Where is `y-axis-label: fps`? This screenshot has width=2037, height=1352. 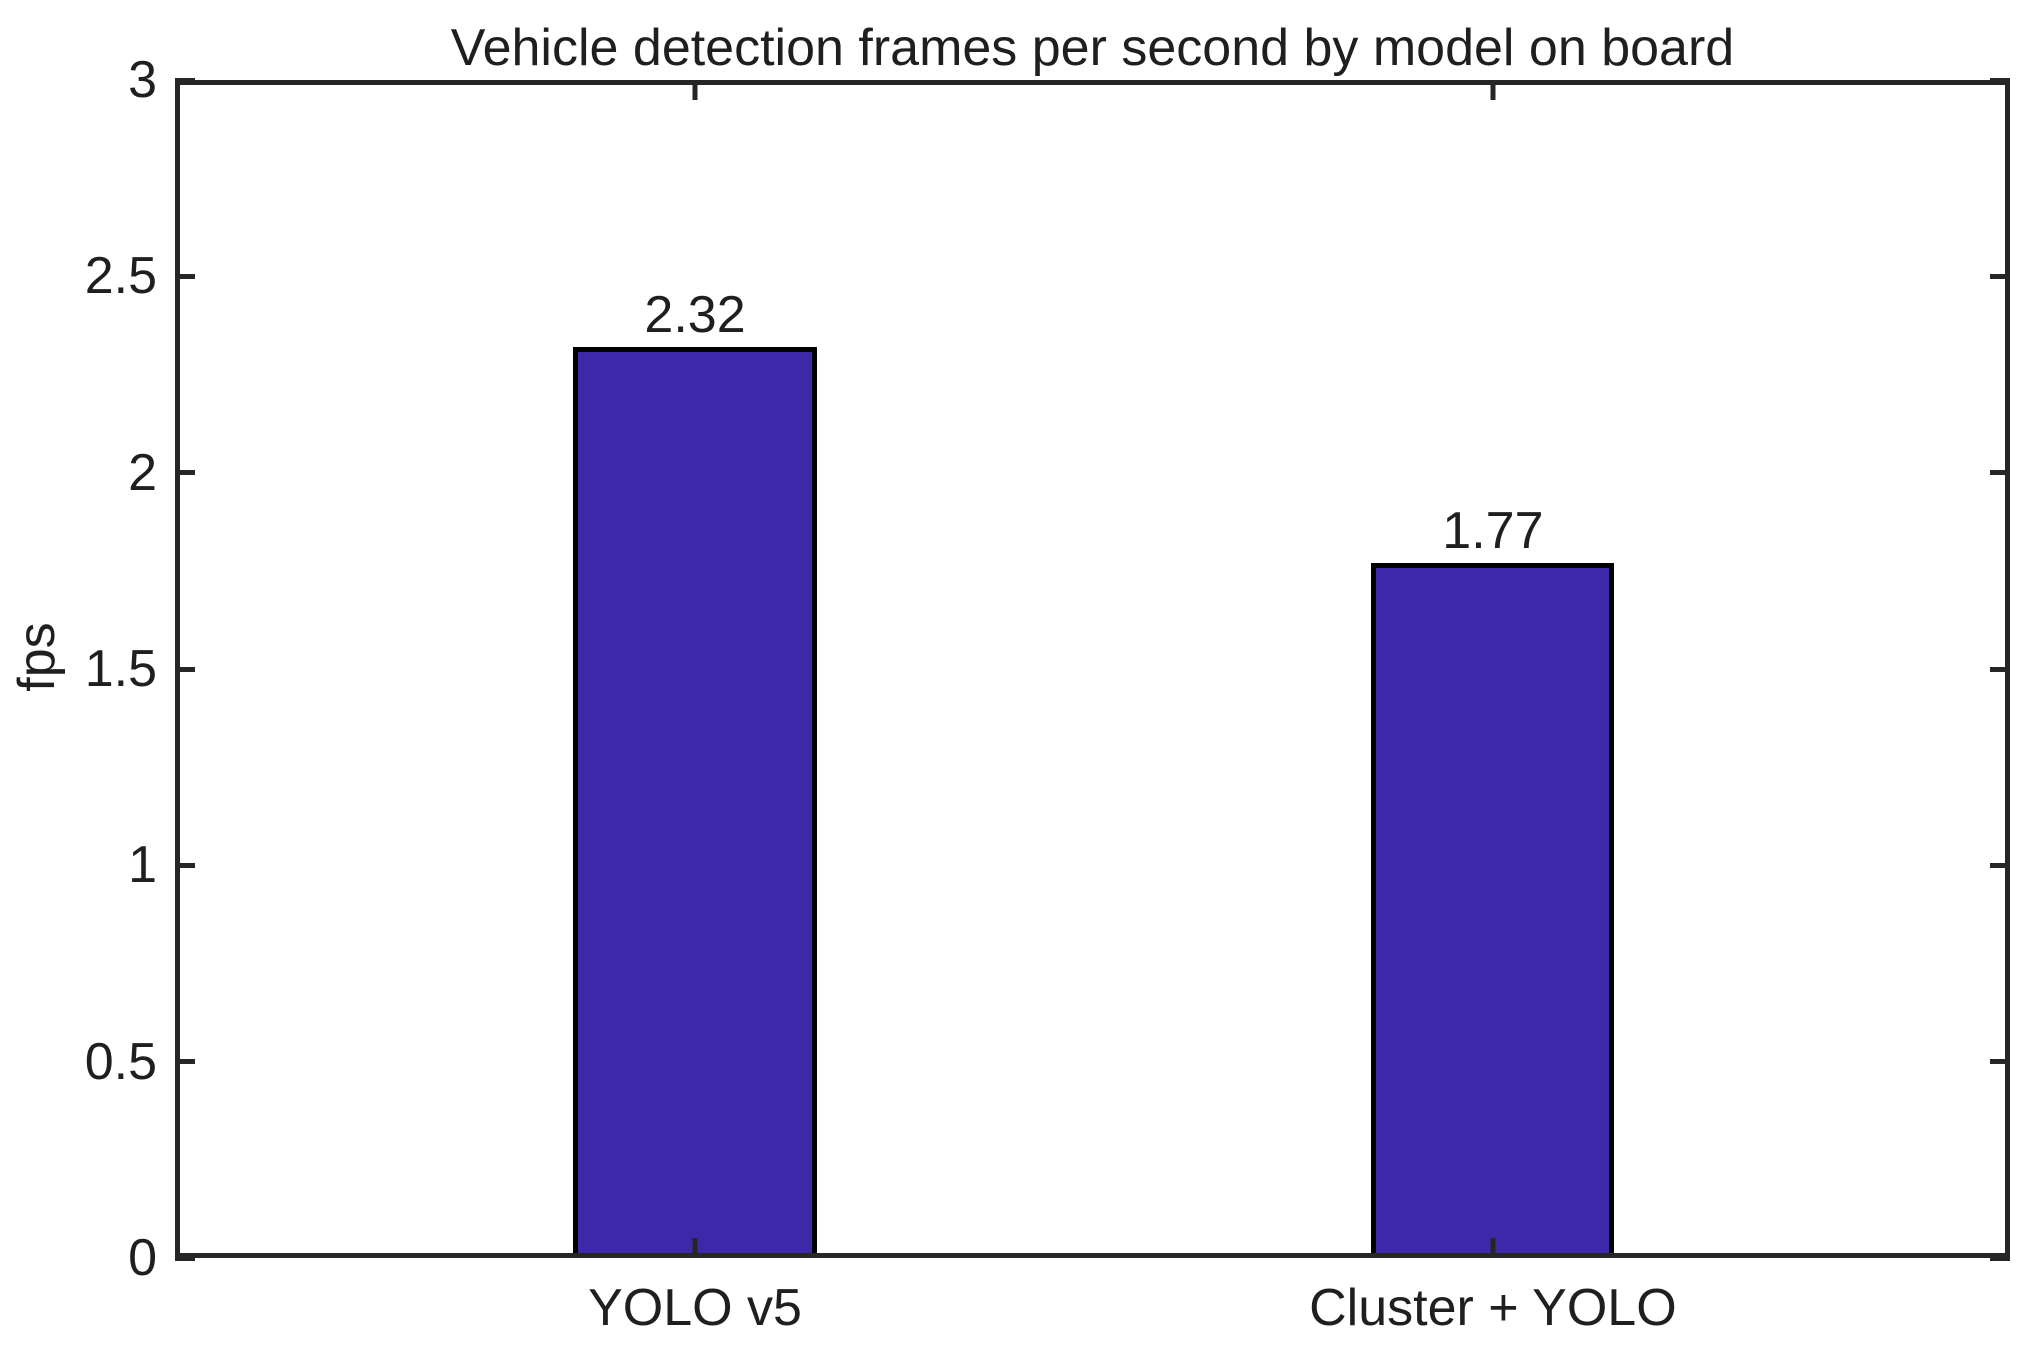 y-axis-label: fps is located at coordinates (37, 657).